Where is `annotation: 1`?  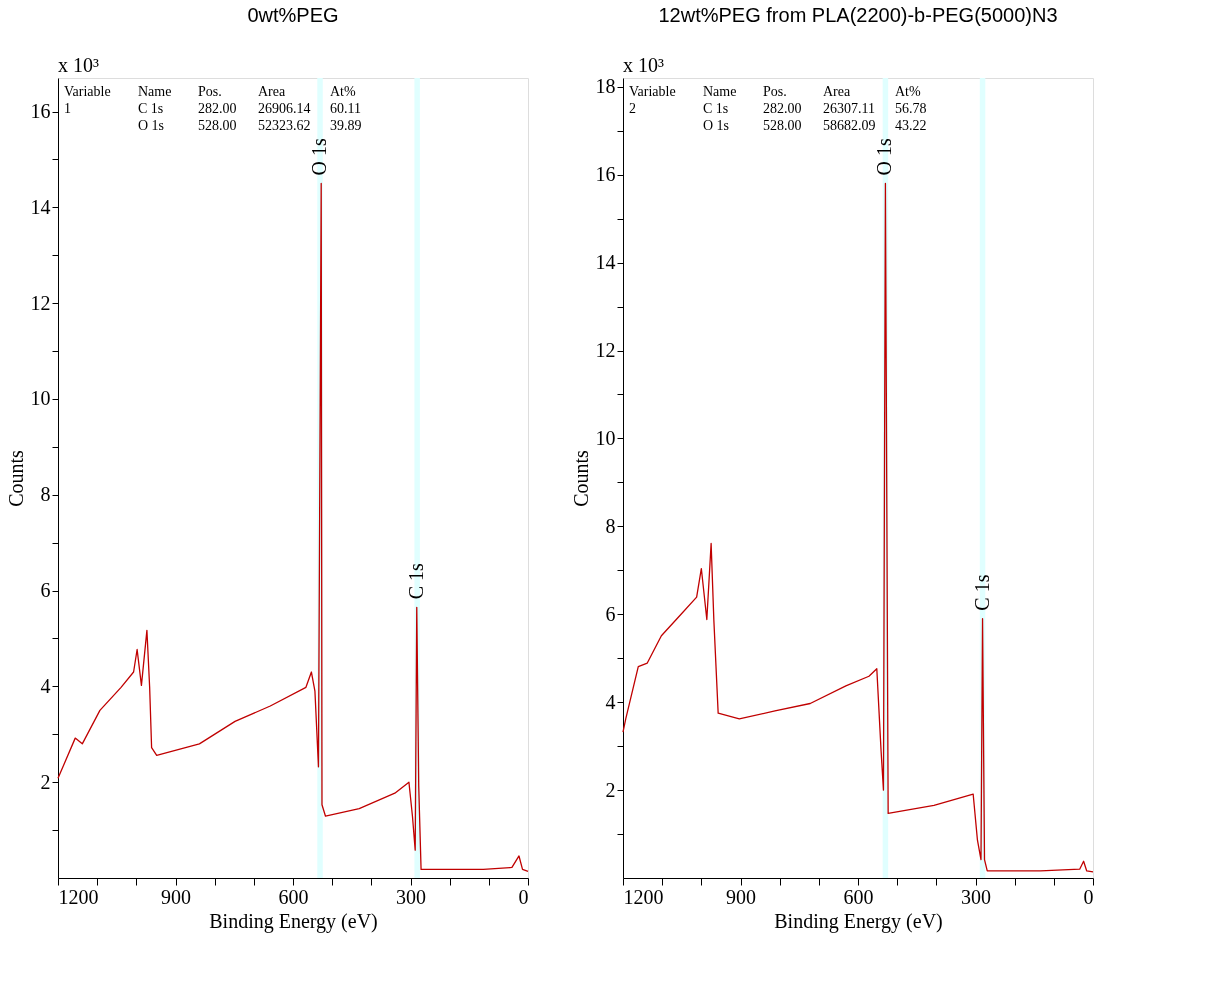 annotation: 1 is located at coordinates (67, 108).